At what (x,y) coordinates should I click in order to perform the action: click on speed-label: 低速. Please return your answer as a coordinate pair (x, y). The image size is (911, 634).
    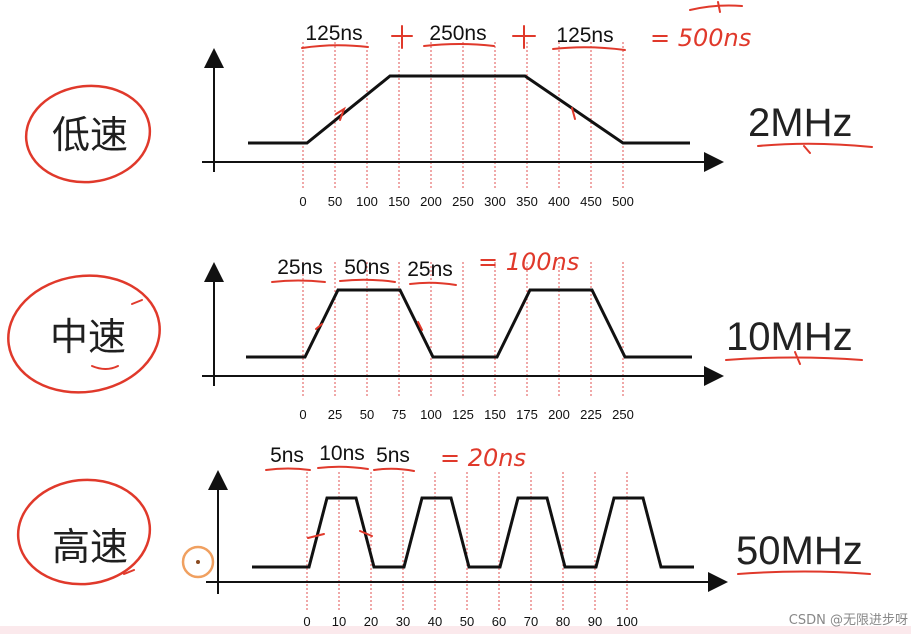
    Looking at the image, I should click on (90, 135).